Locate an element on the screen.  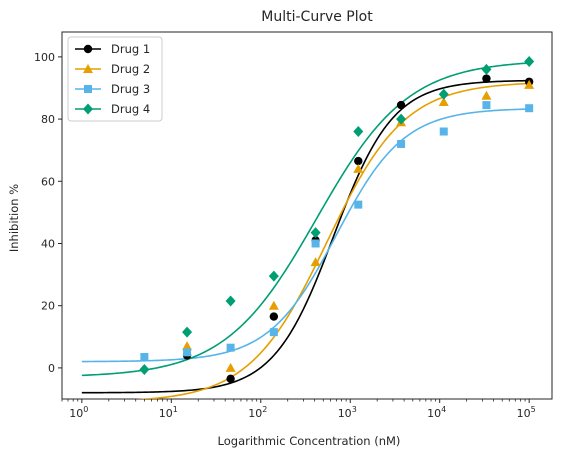
legend: Drug 1 Drug 2 Drug 3 Drug 4 is located at coordinates (115, 79).